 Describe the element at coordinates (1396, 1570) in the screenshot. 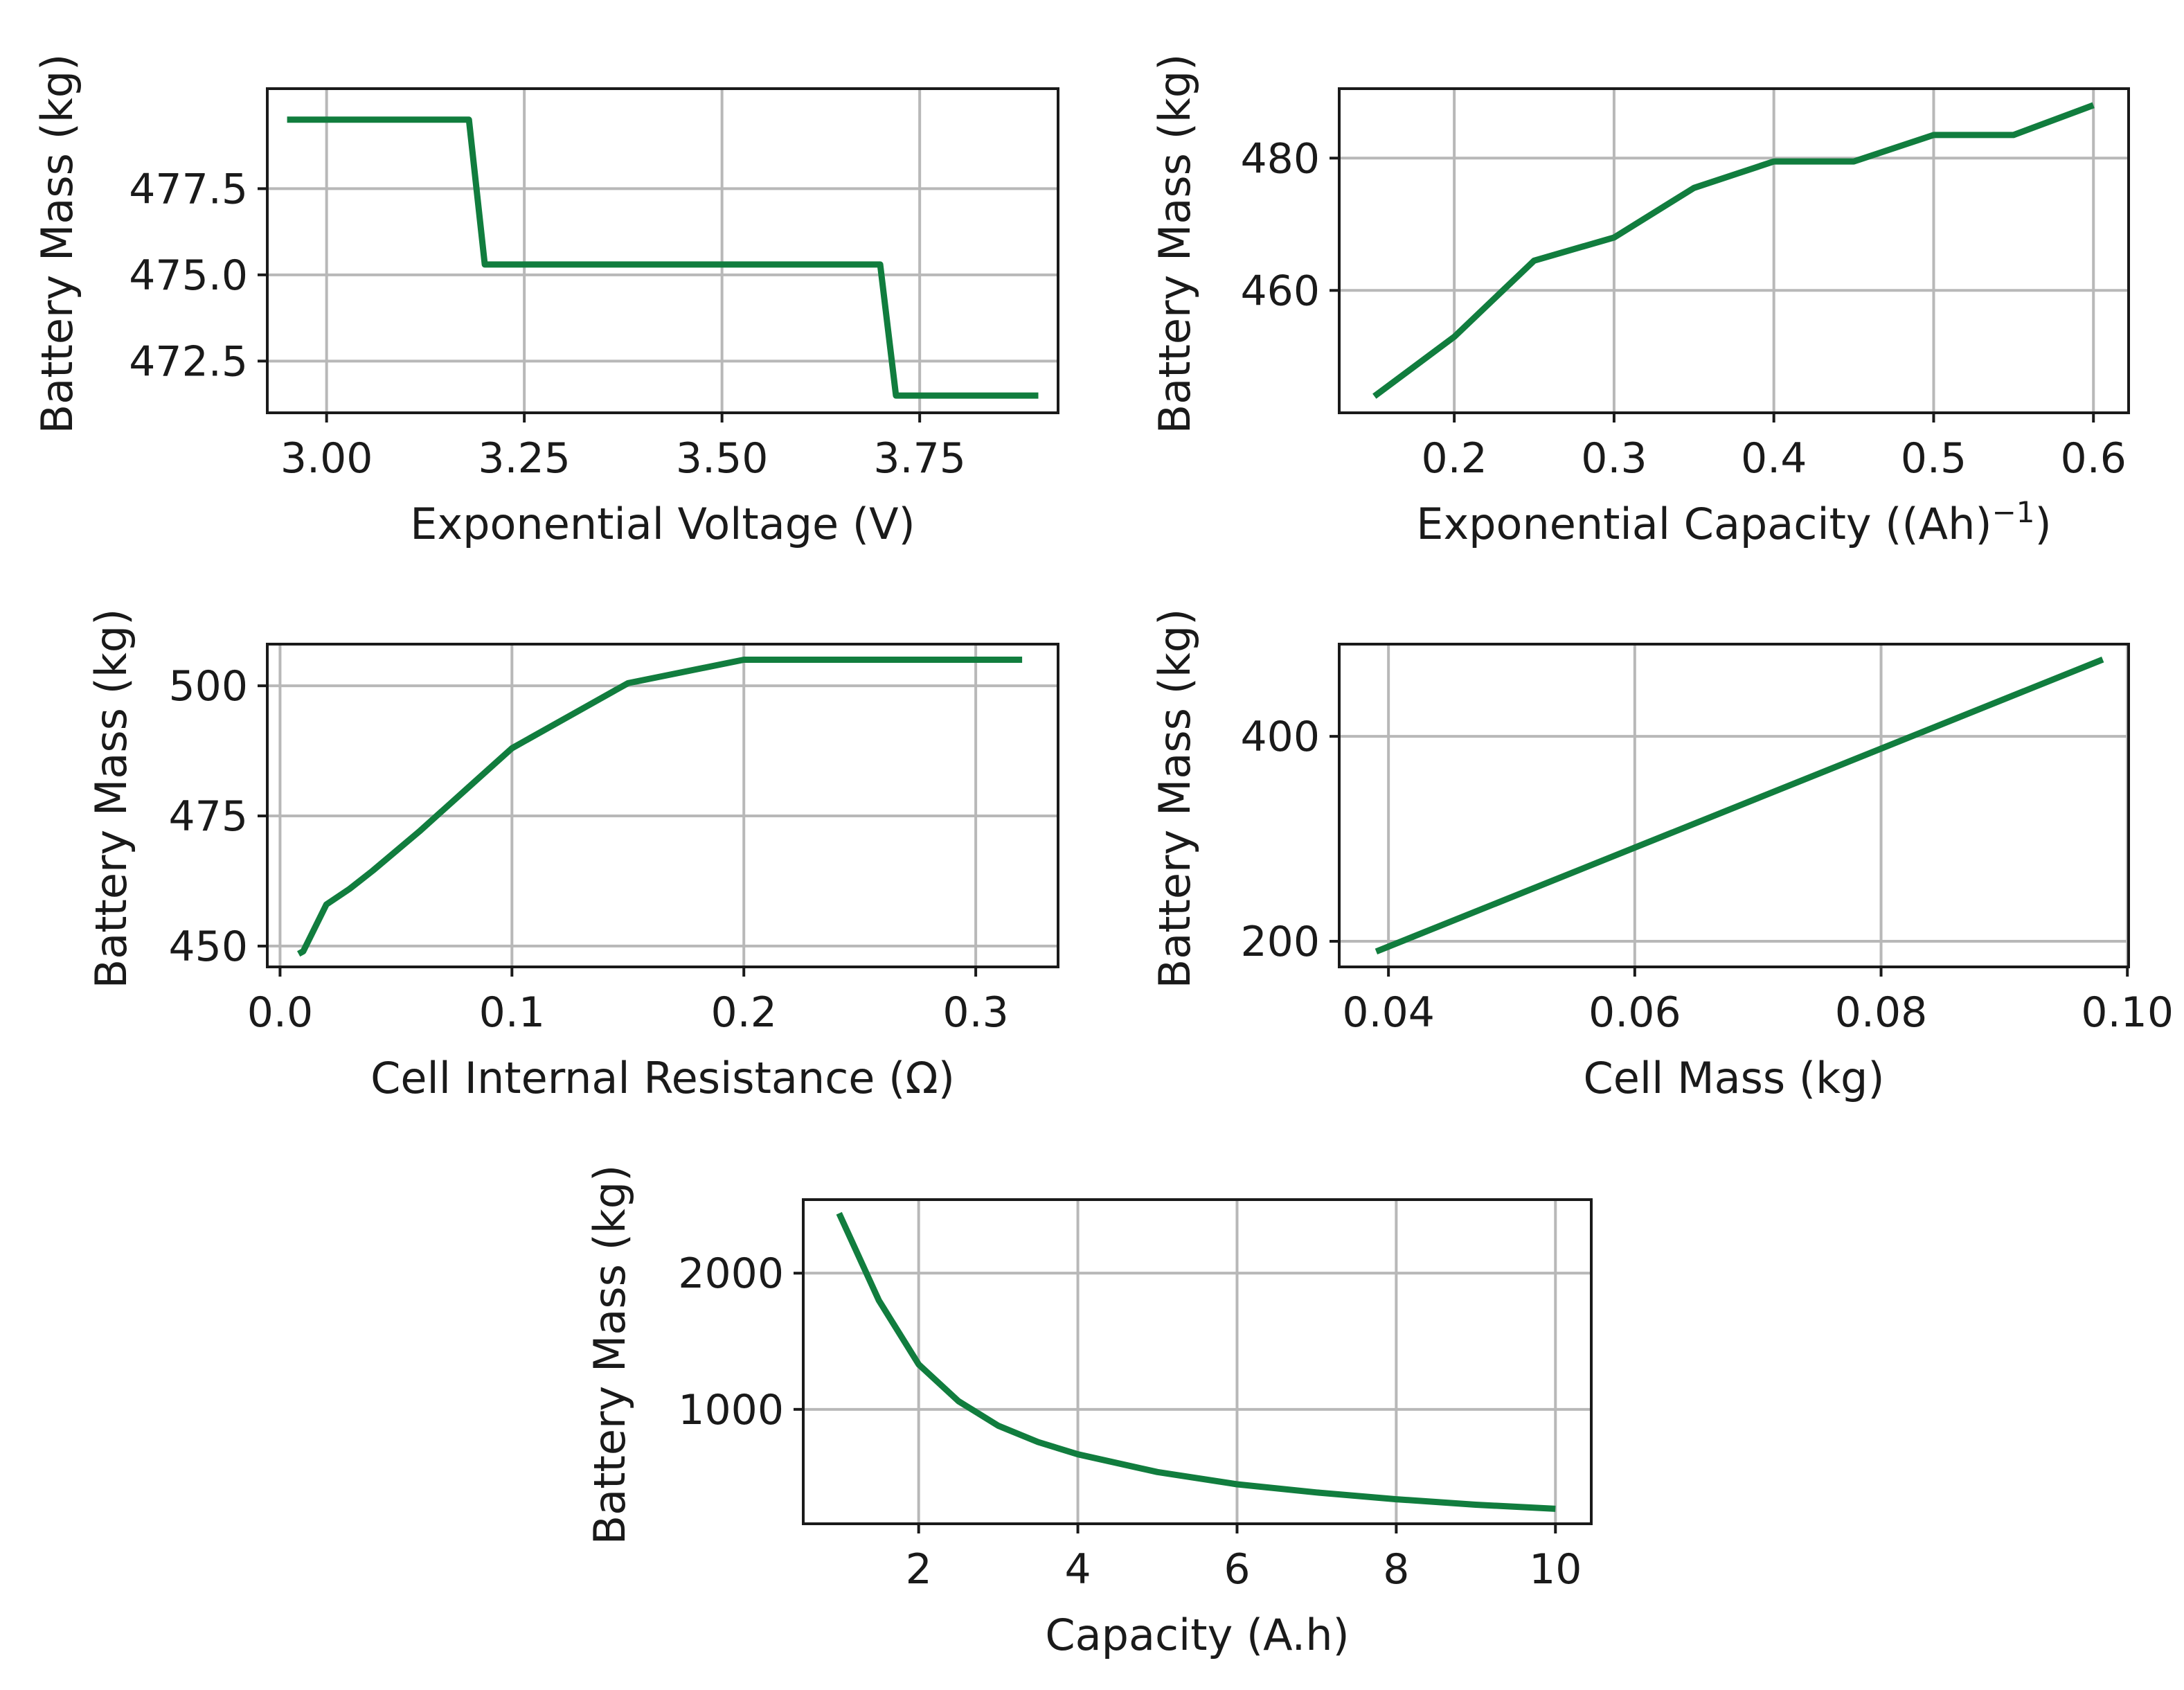

I see `x-tick-label: 8` at that location.